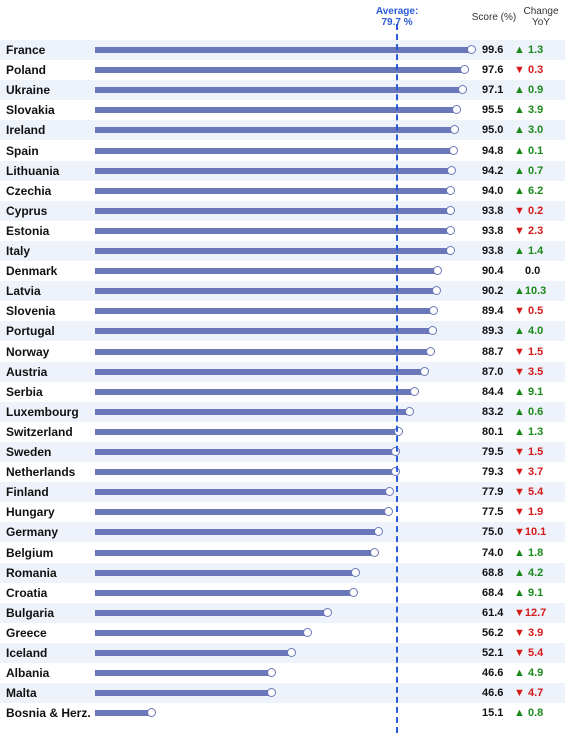  What do you see at coordinates (493, 512) in the screenshot?
I see `score-value: 77.5` at bounding box center [493, 512].